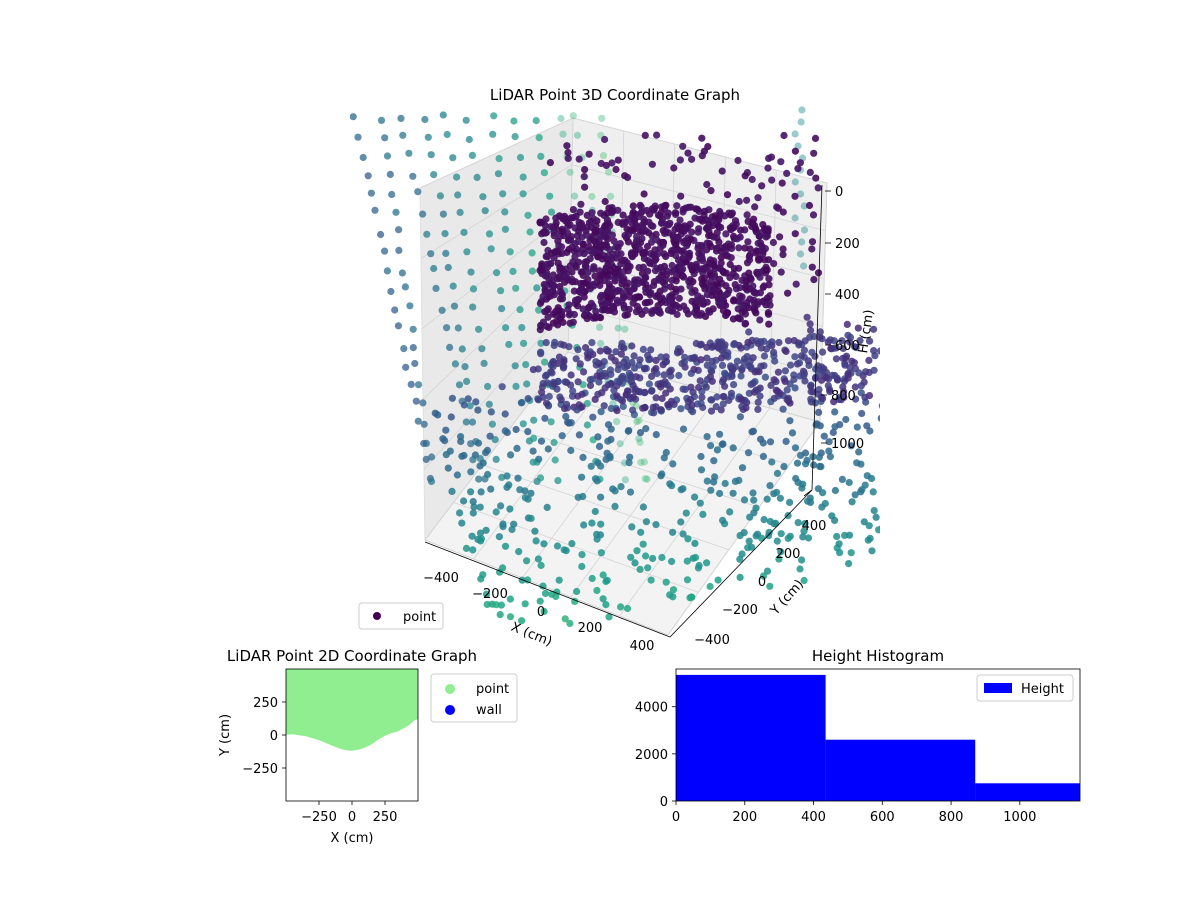 The height and width of the screenshot is (900, 1200). I want to click on chart-2d-ylabel: Y (cm), so click(225, 735).